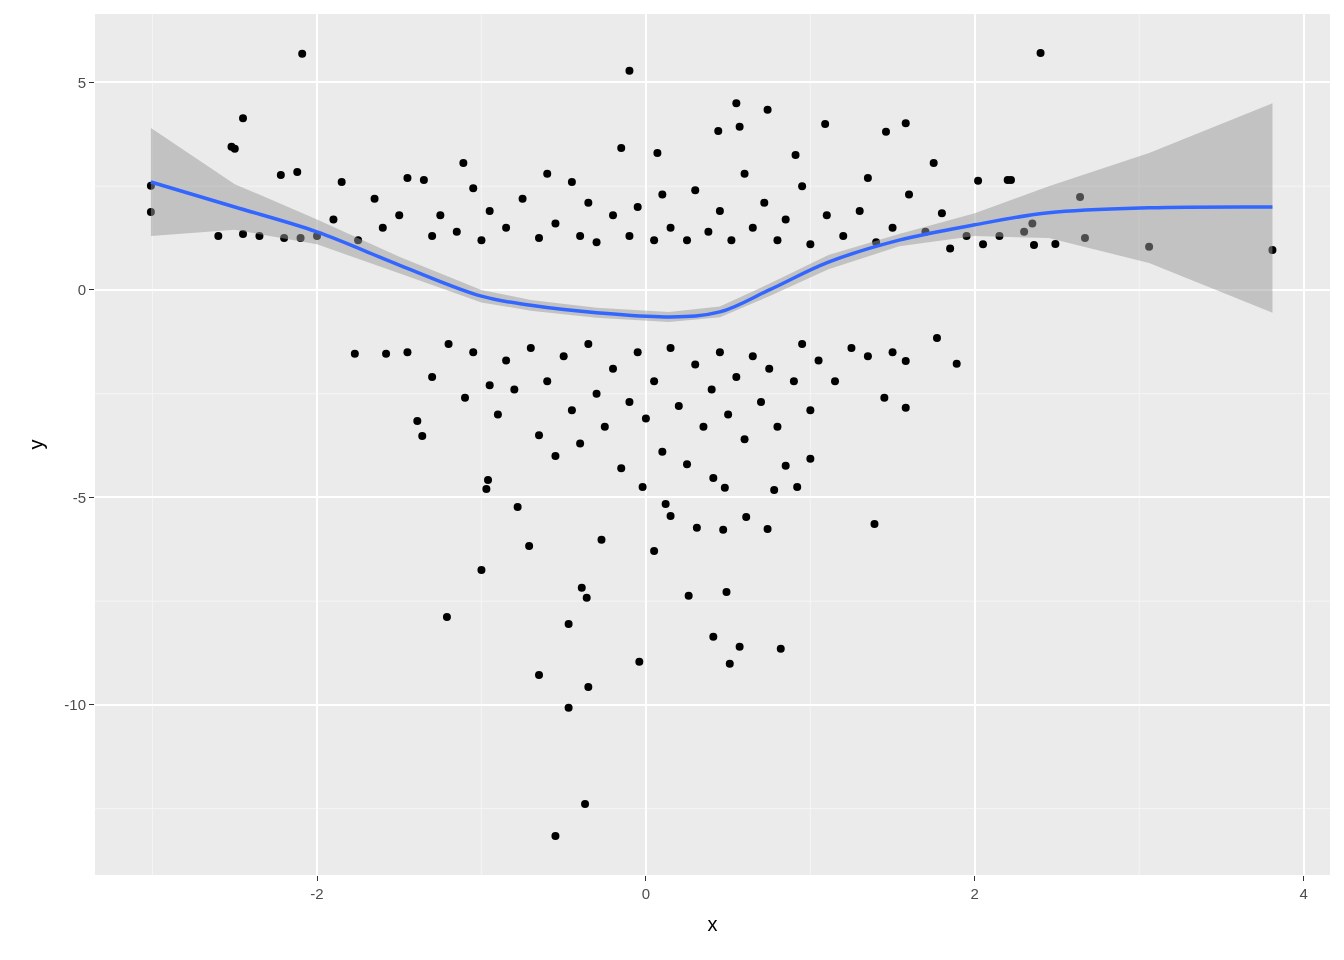 This screenshot has height=960, width=1344. Describe the element at coordinates (317, 893) in the screenshot. I see `x-tick-label: -2` at that location.